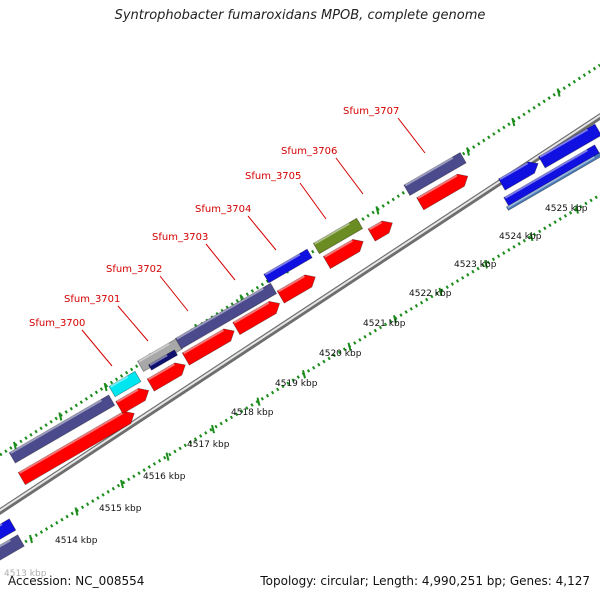  I want to click on gene-bar-olive, so click(338, 236).